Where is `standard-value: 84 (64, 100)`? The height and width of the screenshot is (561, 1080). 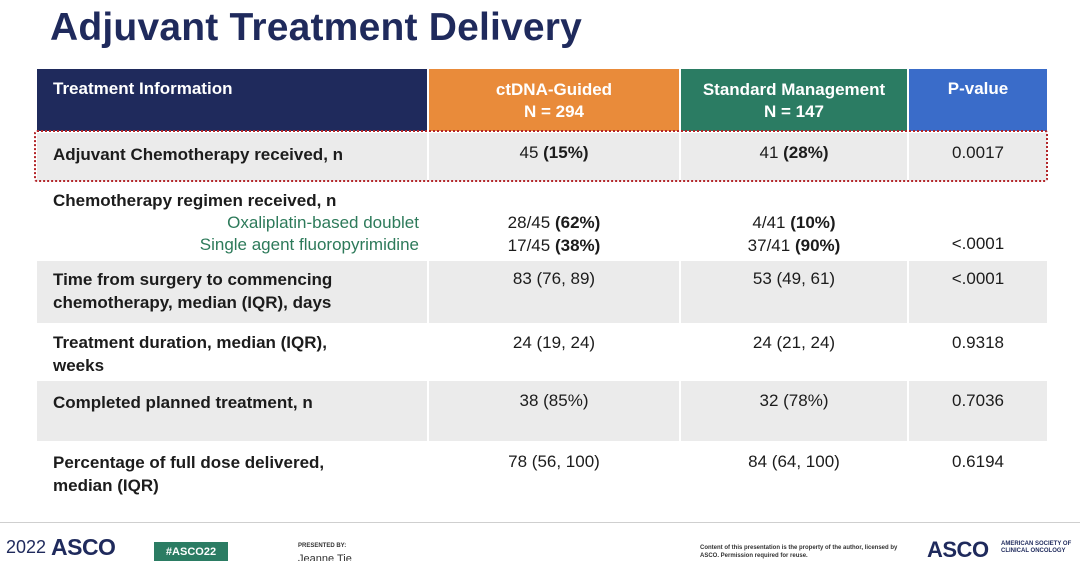
standard-value: 84 (64, 100) is located at coordinates (794, 461).